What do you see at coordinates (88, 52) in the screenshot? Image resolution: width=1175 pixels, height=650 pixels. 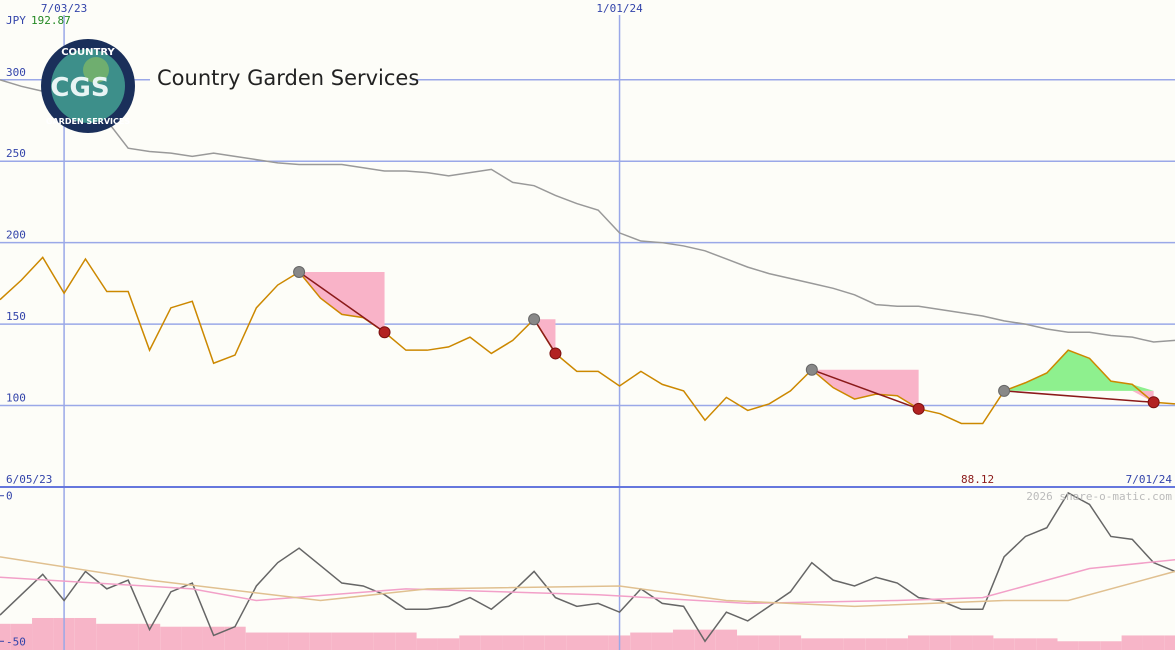 I see `logo-top: COUNTRY` at bounding box center [88, 52].